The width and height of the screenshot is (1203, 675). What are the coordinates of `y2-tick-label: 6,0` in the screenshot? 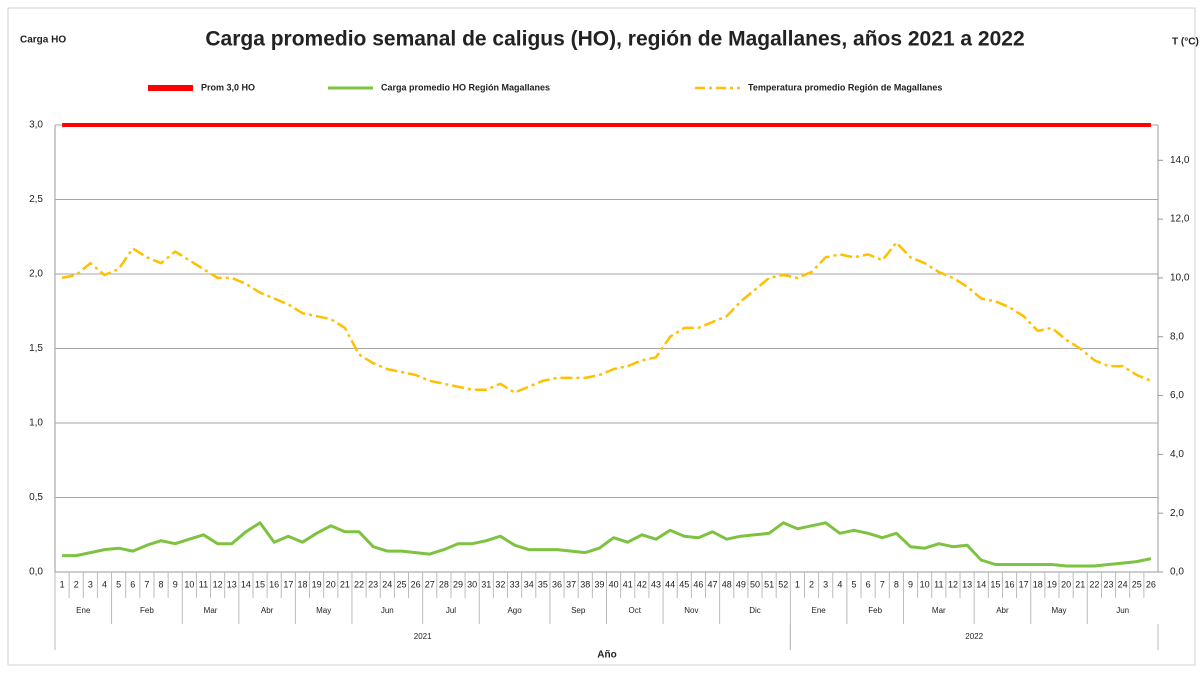 It's located at (1177, 395).